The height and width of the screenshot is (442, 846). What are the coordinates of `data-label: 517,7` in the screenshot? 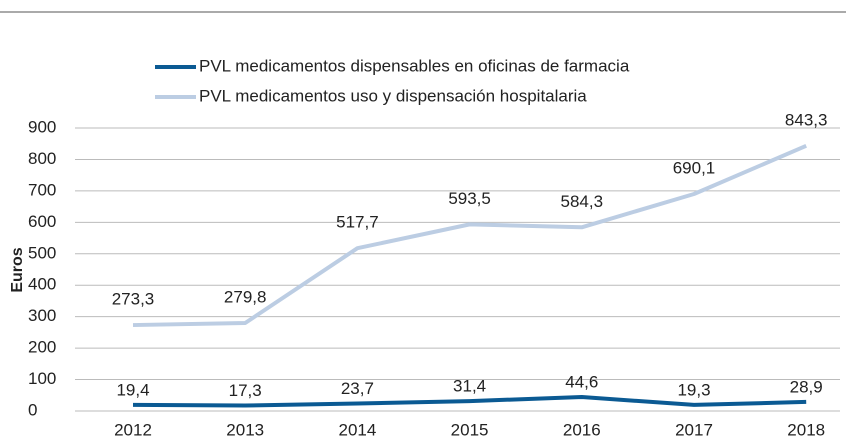 It's located at (357, 222).